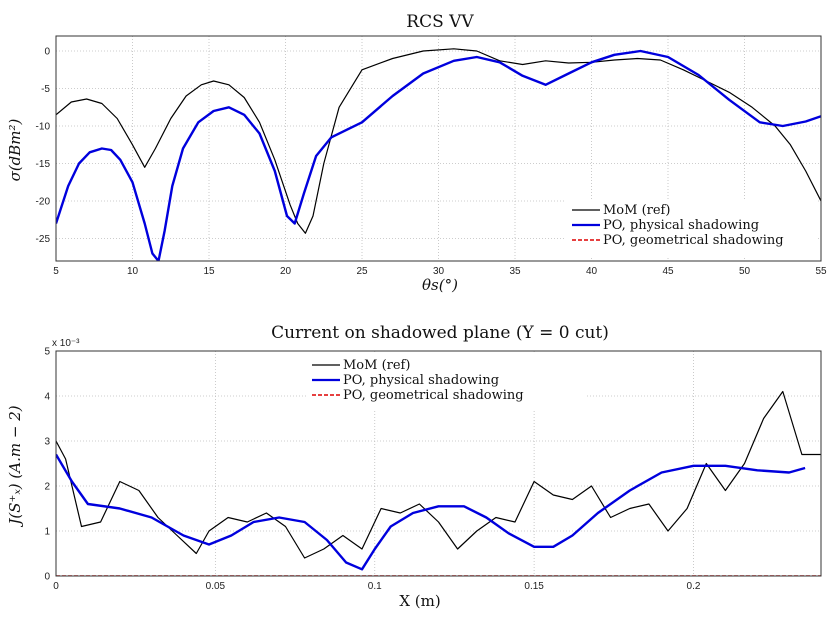 Image resolution: width=835 pixels, height=617 pixels. Describe the element at coordinates (534, 586) in the screenshot. I see `x-tick-label: 0.15` at that location.